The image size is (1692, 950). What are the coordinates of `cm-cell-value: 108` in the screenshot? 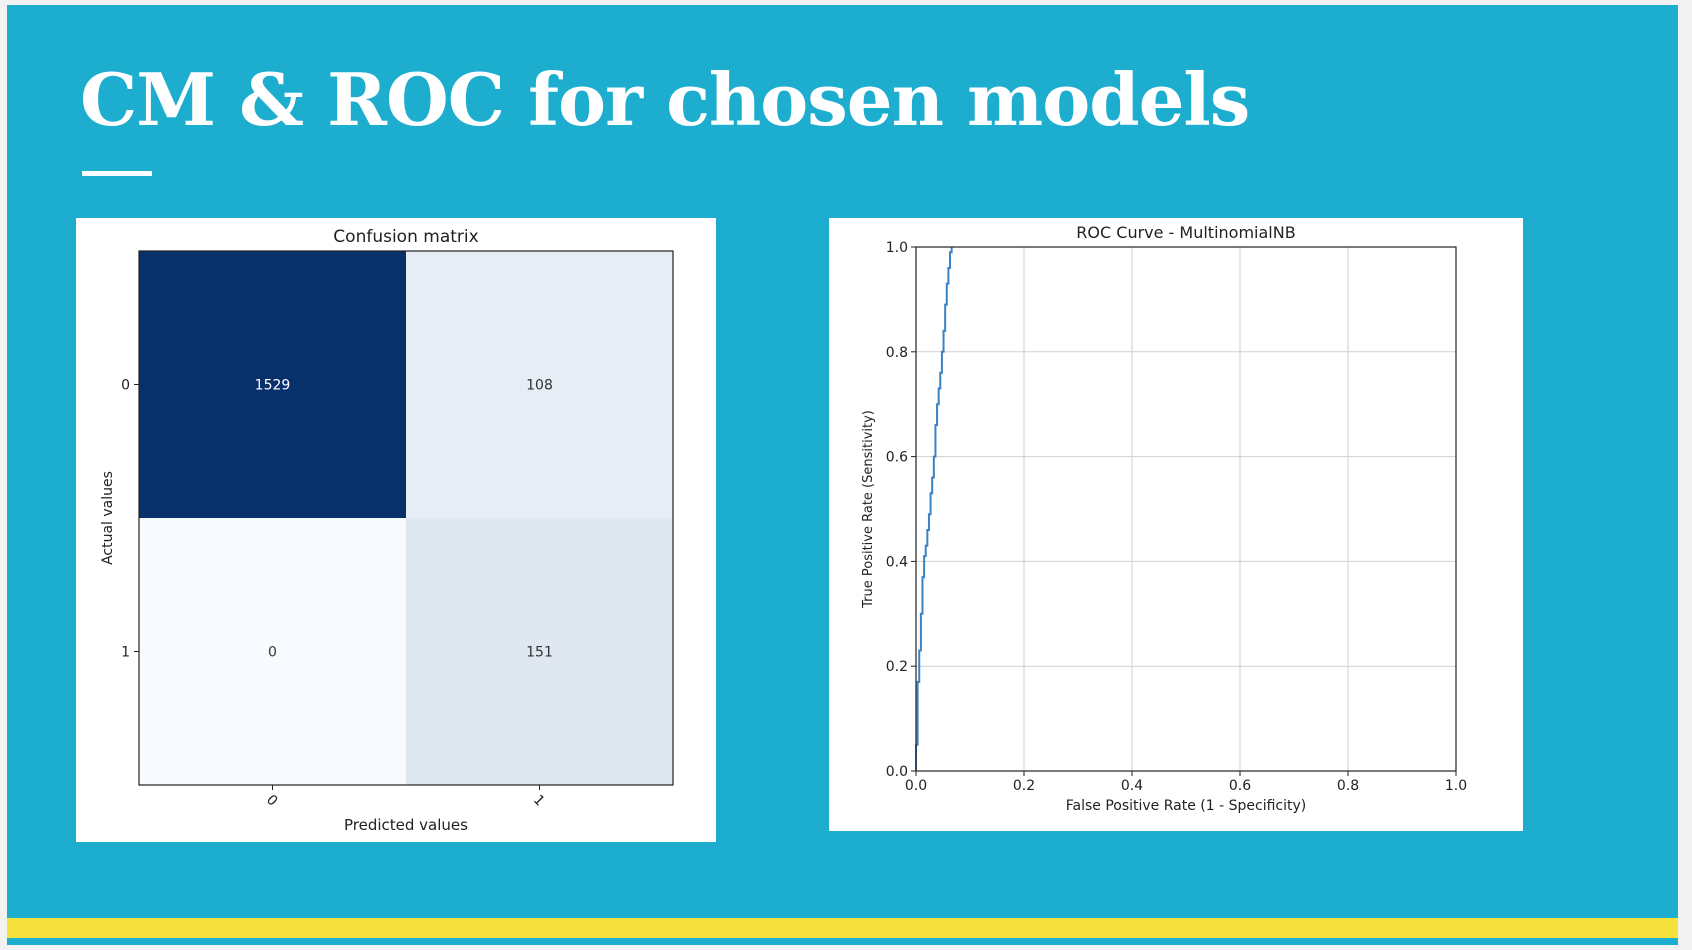 It's located at (539, 386).